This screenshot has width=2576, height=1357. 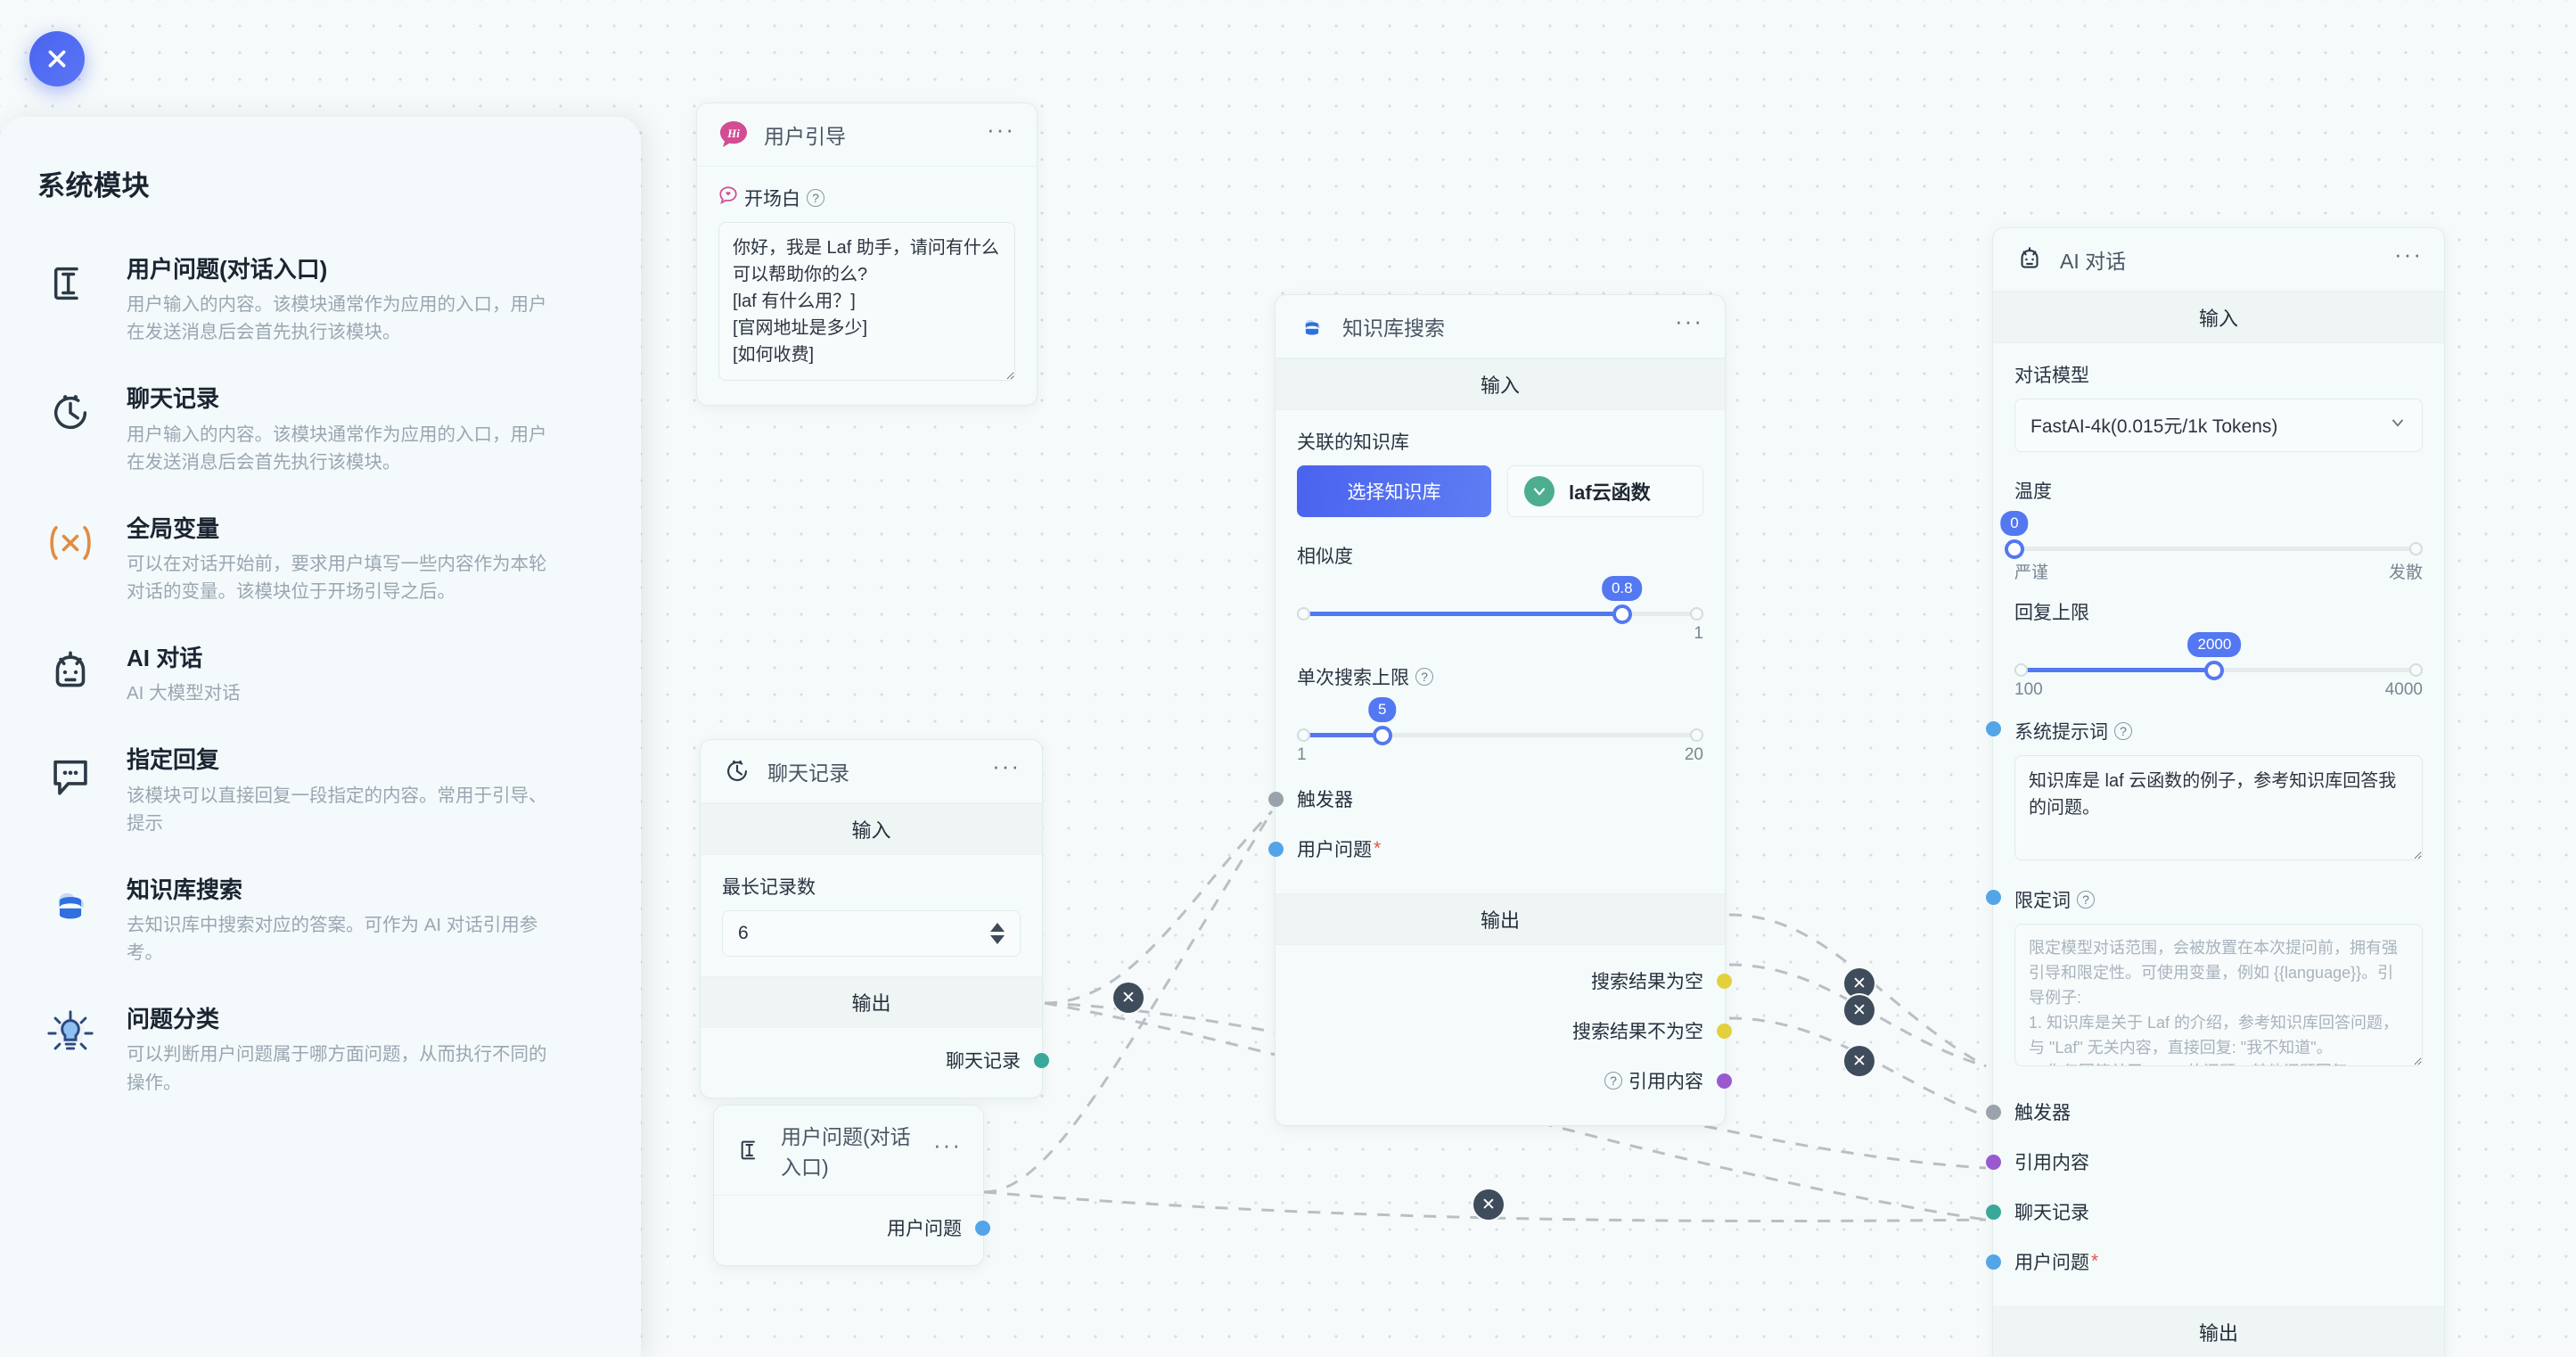 What do you see at coordinates (1394, 328) in the screenshot?
I see `node-title: 知识库搜索` at bounding box center [1394, 328].